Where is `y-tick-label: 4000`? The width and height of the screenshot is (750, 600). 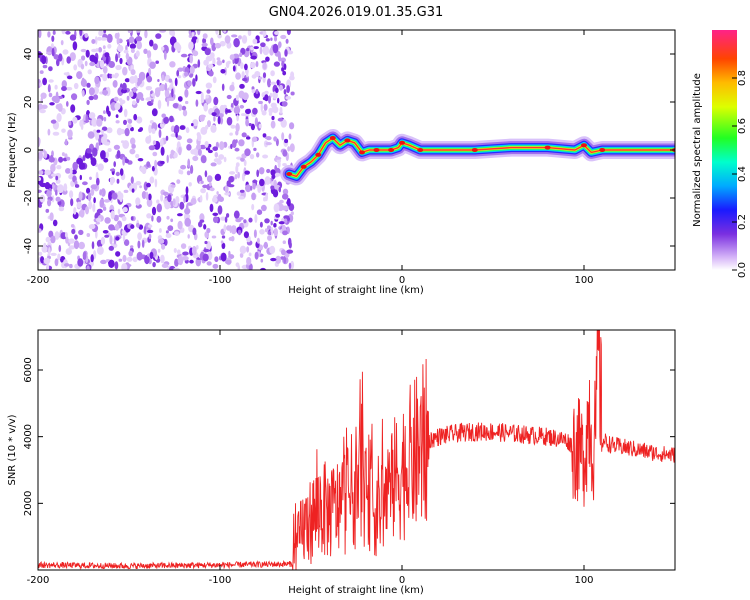 y-tick-label: 4000 is located at coordinates (28, 436).